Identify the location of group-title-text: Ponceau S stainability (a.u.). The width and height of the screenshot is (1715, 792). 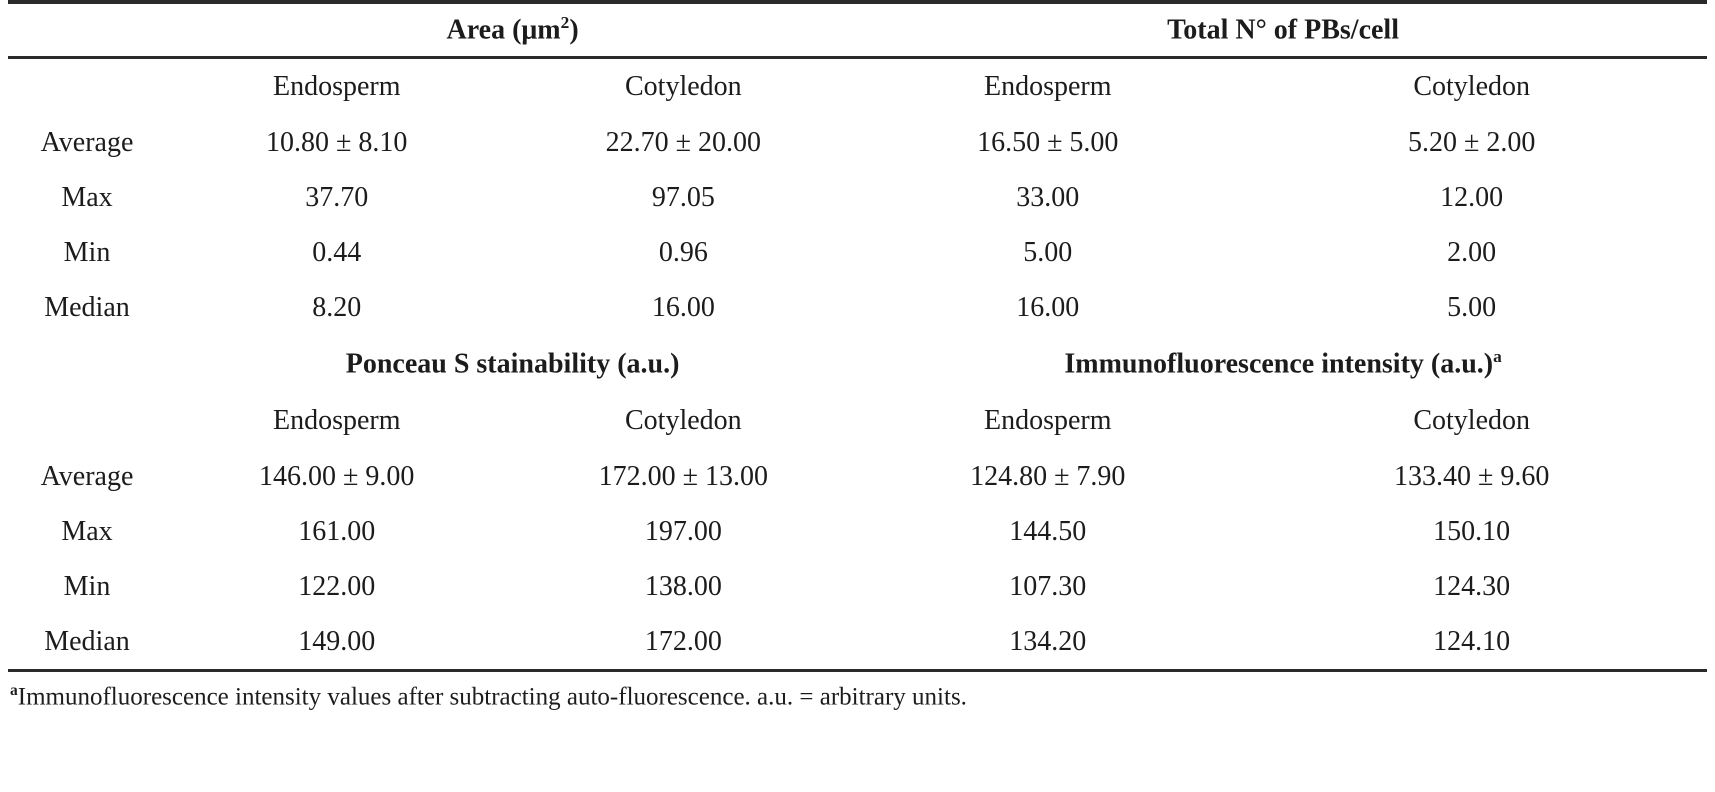
(512, 364).